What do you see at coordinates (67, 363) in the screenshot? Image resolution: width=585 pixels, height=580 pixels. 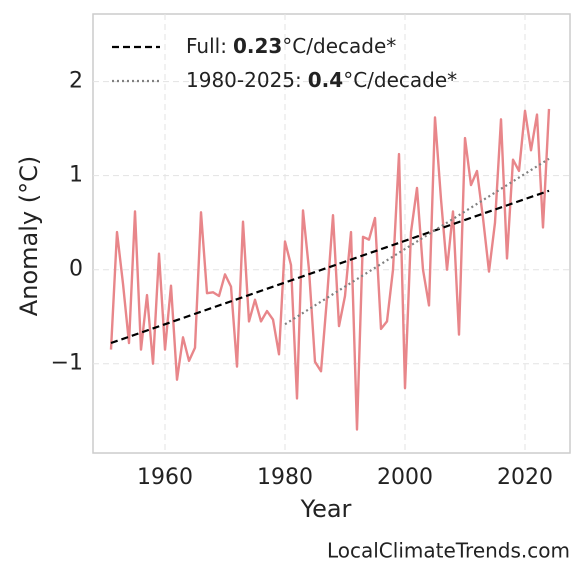 I see `y-tick-label: −1` at bounding box center [67, 363].